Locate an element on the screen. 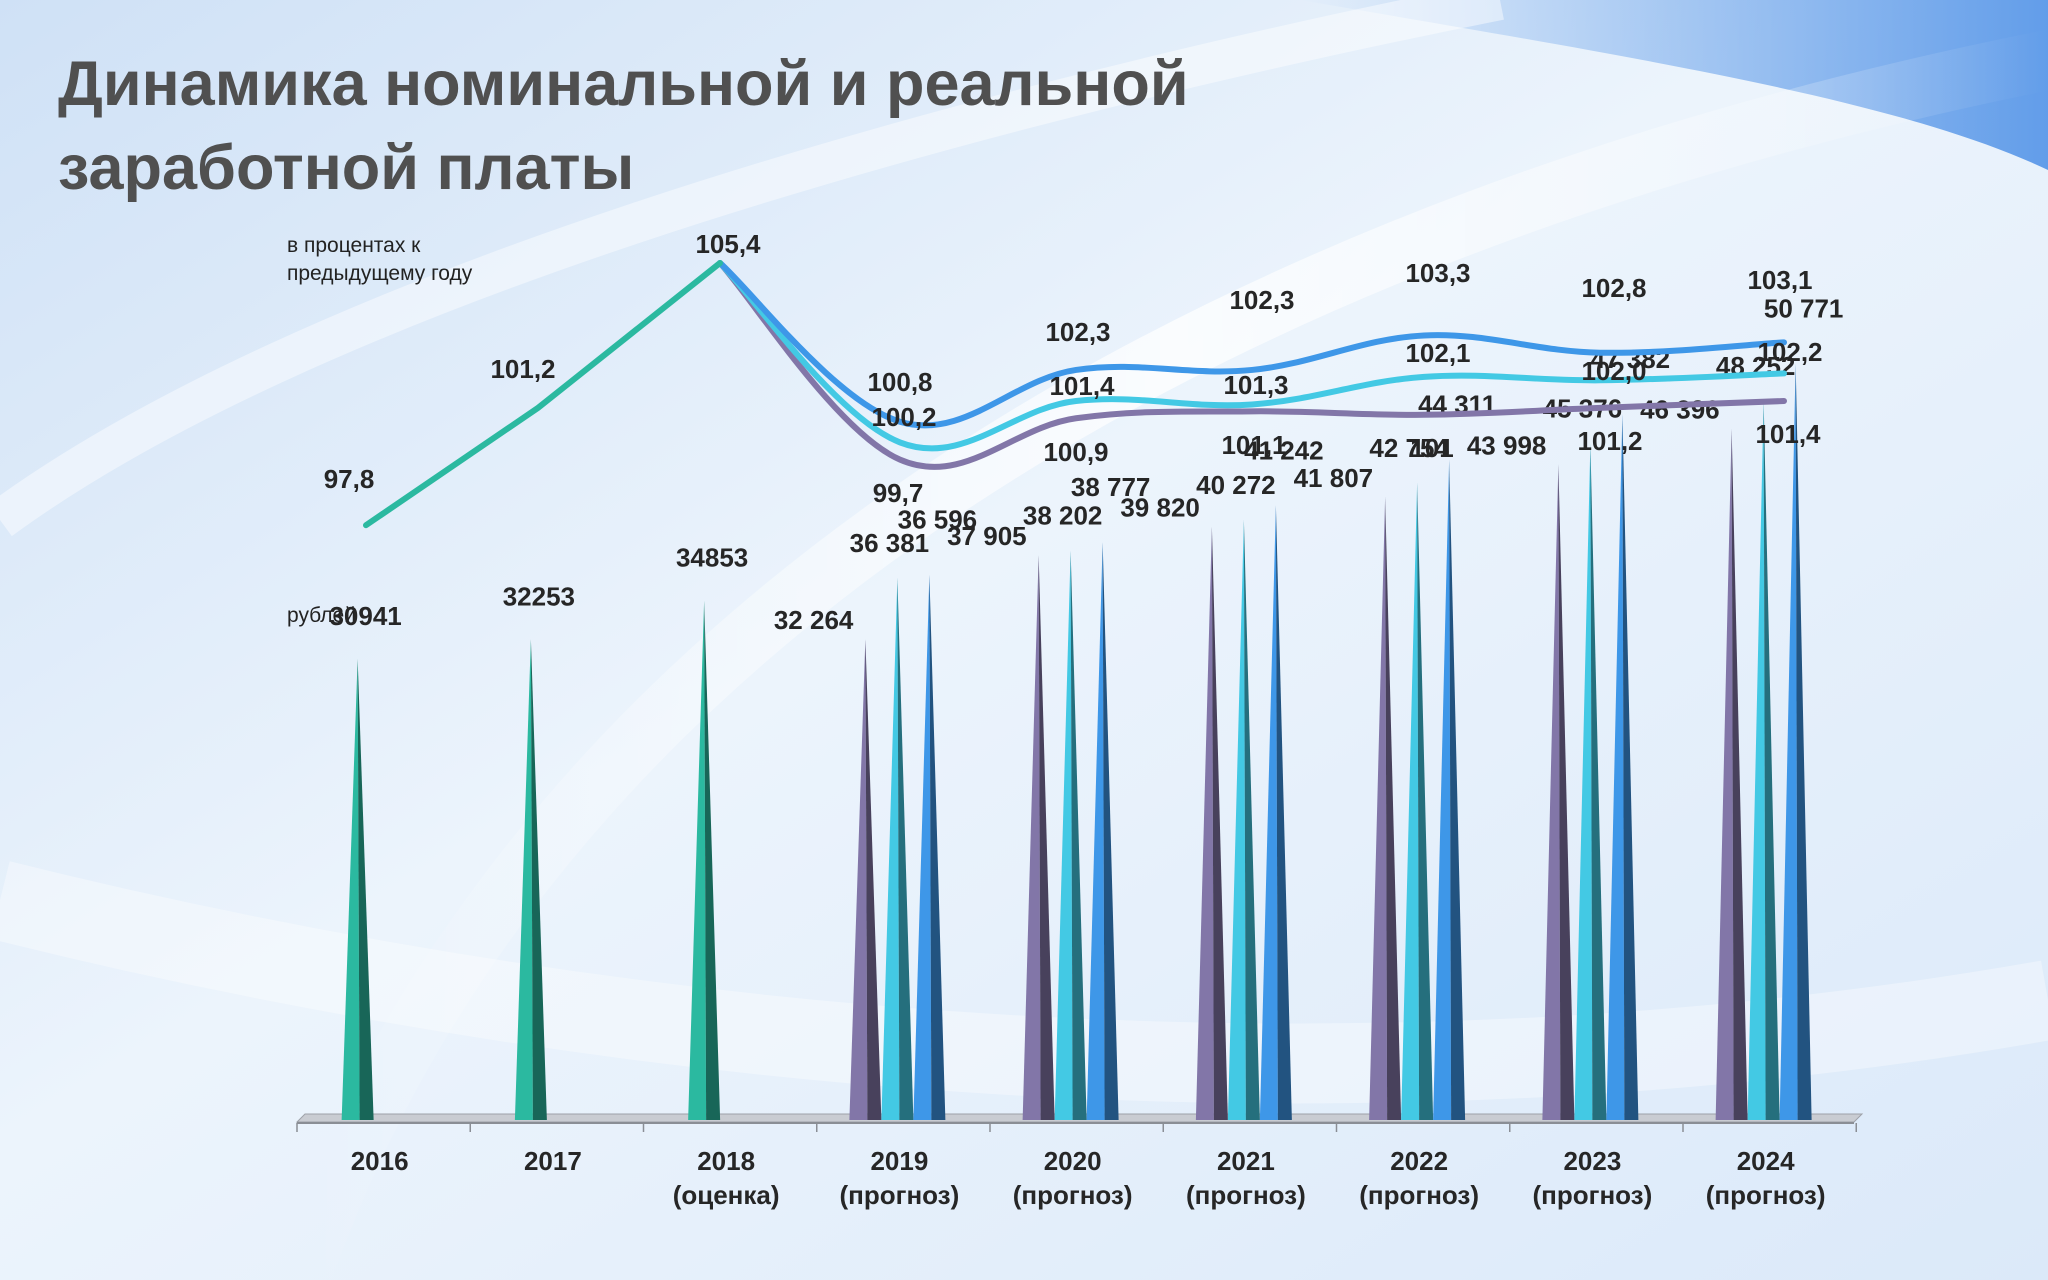  bar-blue-7-side is located at coordinates (1630, 767).